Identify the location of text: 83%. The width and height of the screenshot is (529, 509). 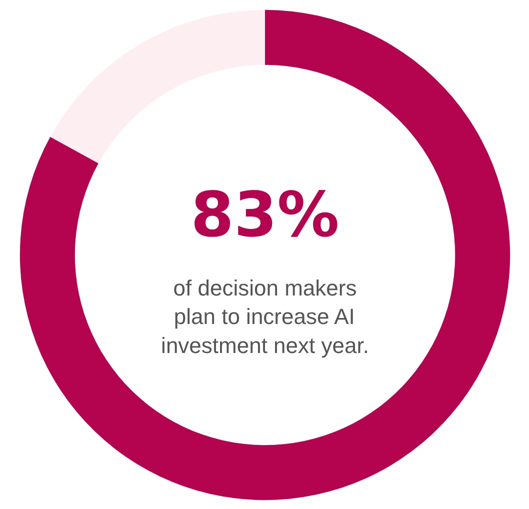
(265, 214).